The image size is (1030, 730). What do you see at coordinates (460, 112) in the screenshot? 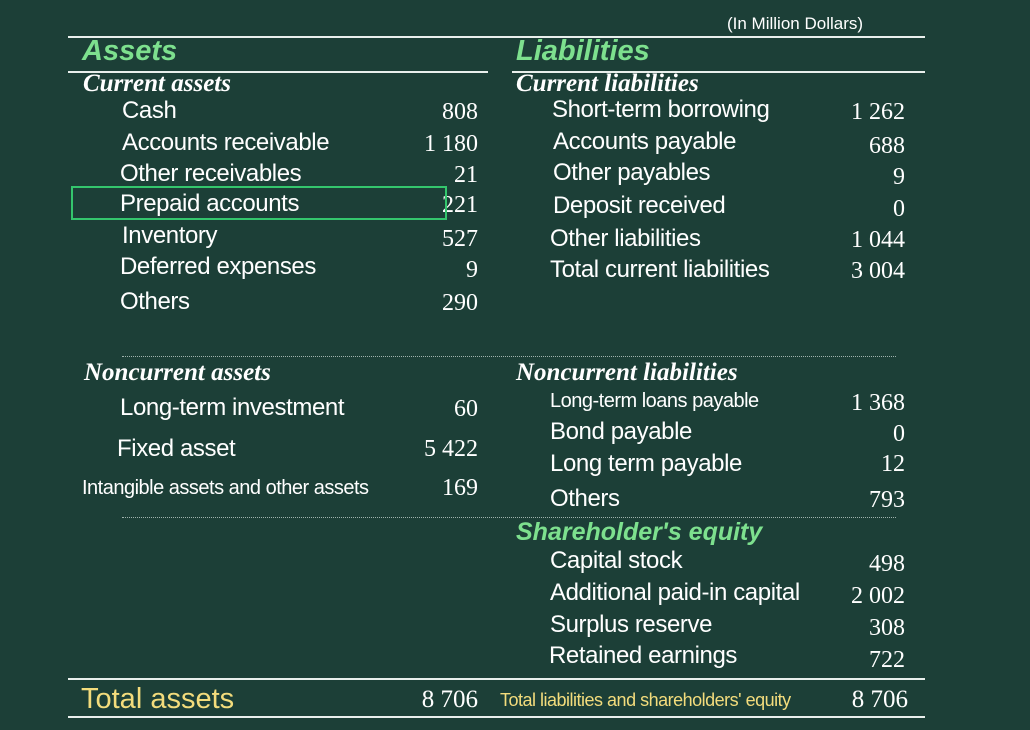
I see `row-value: 808` at bounding box center [460, 112].